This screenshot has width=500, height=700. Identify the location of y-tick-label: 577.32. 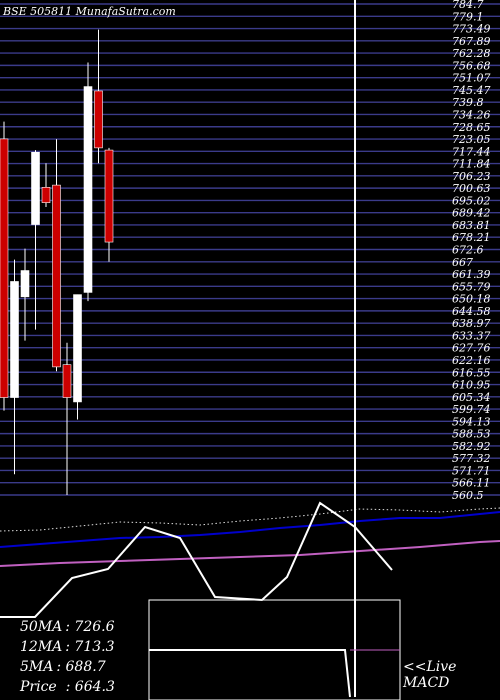
(471, 458).